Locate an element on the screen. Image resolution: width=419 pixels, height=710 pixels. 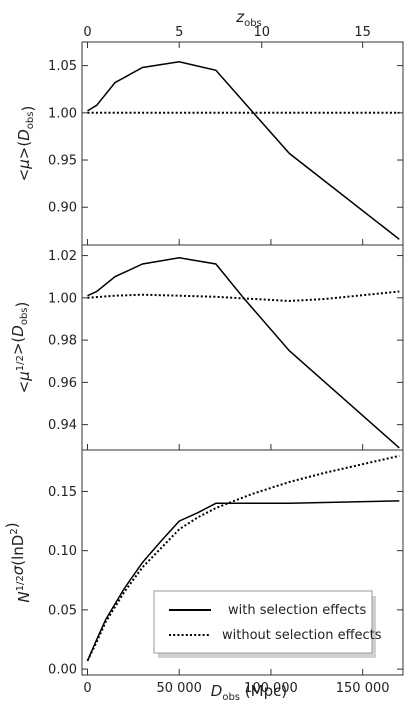
panel-3-ylabel-part: 2 is located at coordinates (14, 531).